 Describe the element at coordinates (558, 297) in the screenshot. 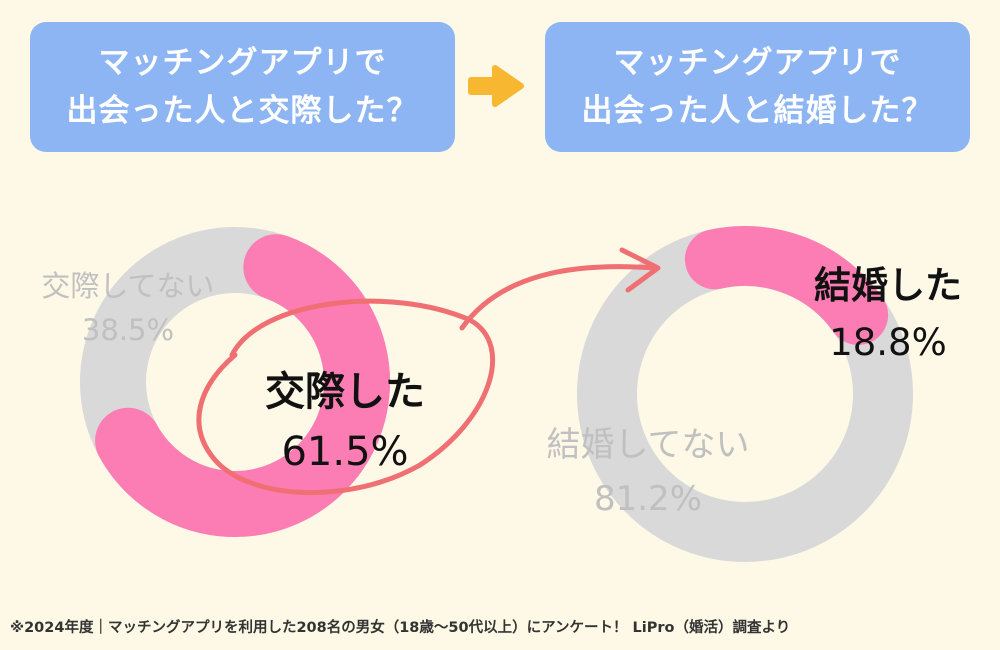

I see `connector-arrow` at that location.